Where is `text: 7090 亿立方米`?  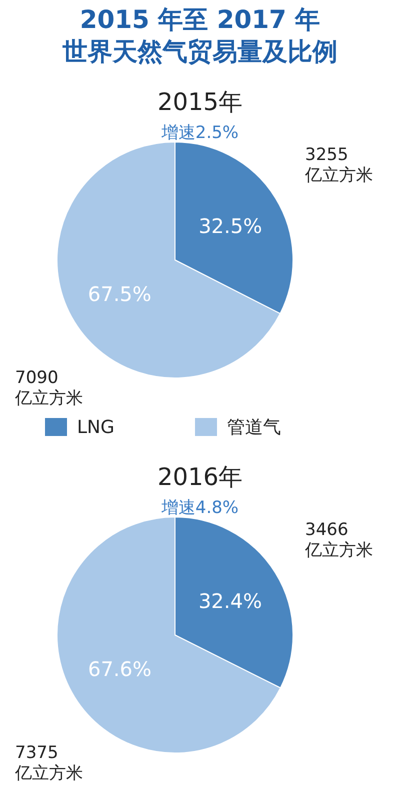
text: 7090 亿立方米 is located at coordinates (48, 388).